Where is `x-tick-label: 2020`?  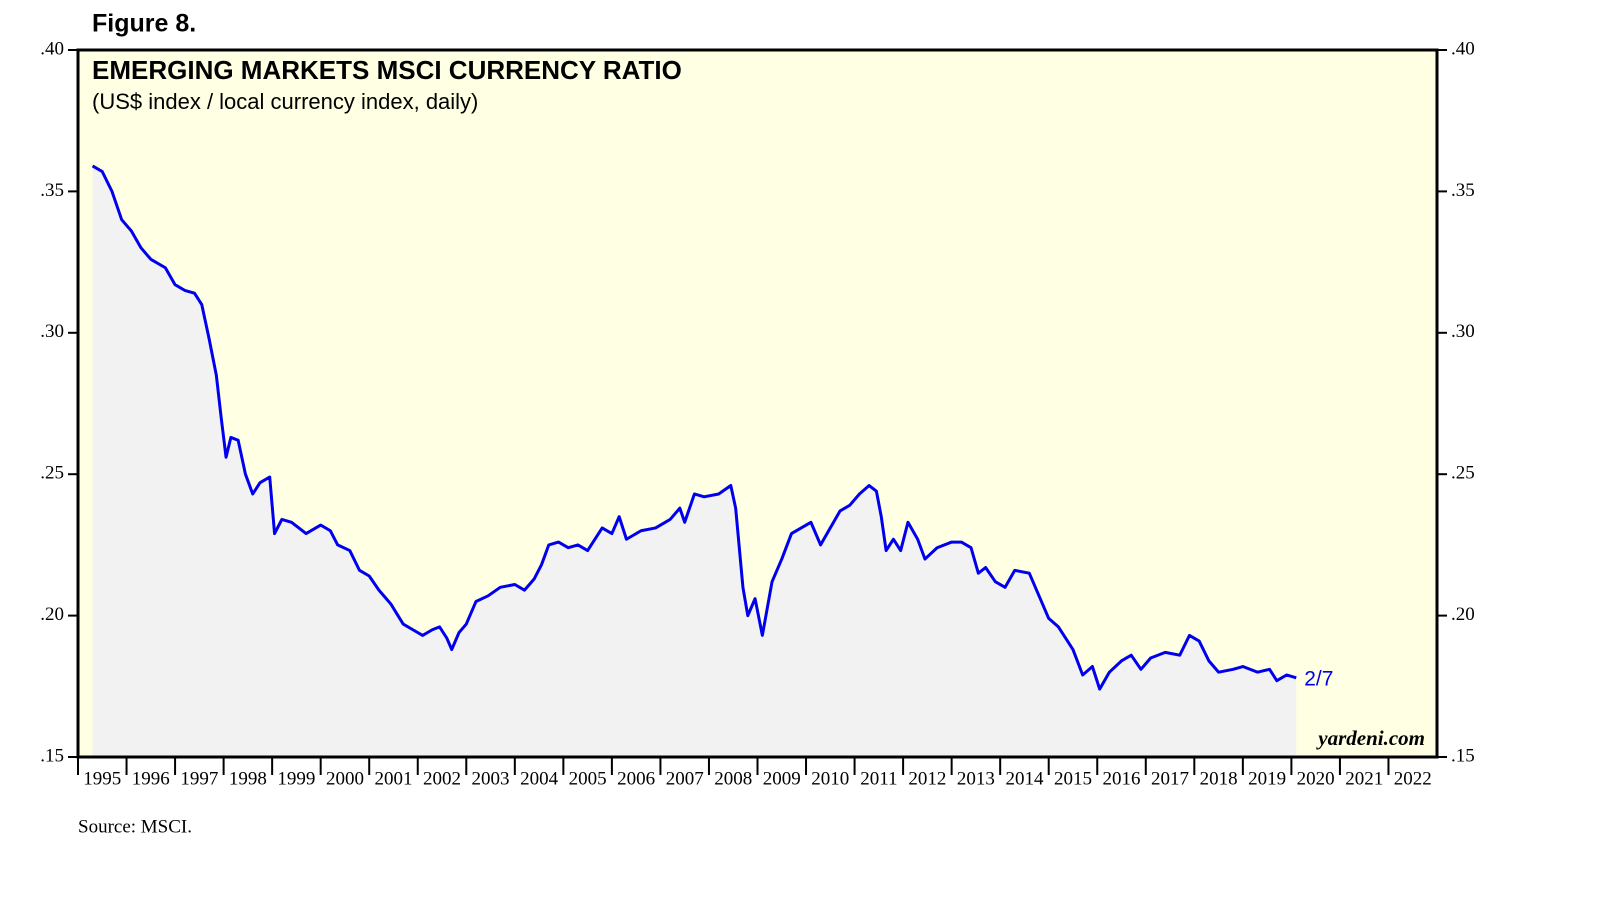
x-tick-label: 2020 is located at coordinates (1316, 778).